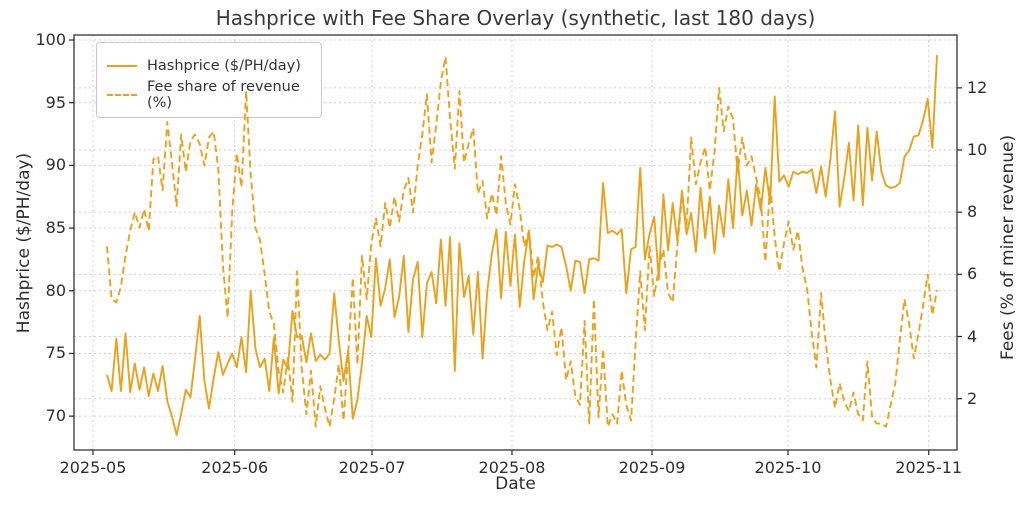 The image size is (1024, 507). Describe the element at coordinates (122, 94) in the screenshot. I see `dashed-line-sample-icon` at that location.